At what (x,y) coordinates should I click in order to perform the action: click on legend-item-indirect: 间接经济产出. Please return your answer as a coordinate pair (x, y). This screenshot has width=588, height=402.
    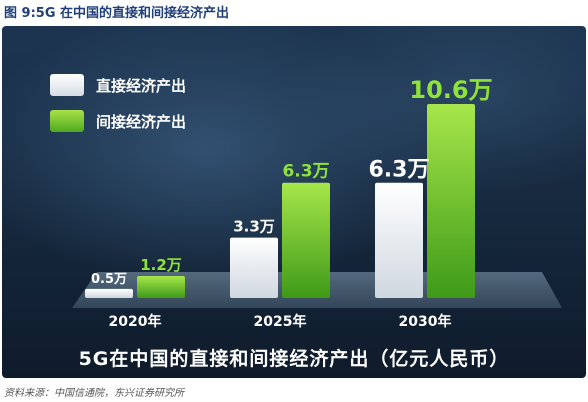
    Looking at the image, I should click on (145, 121).